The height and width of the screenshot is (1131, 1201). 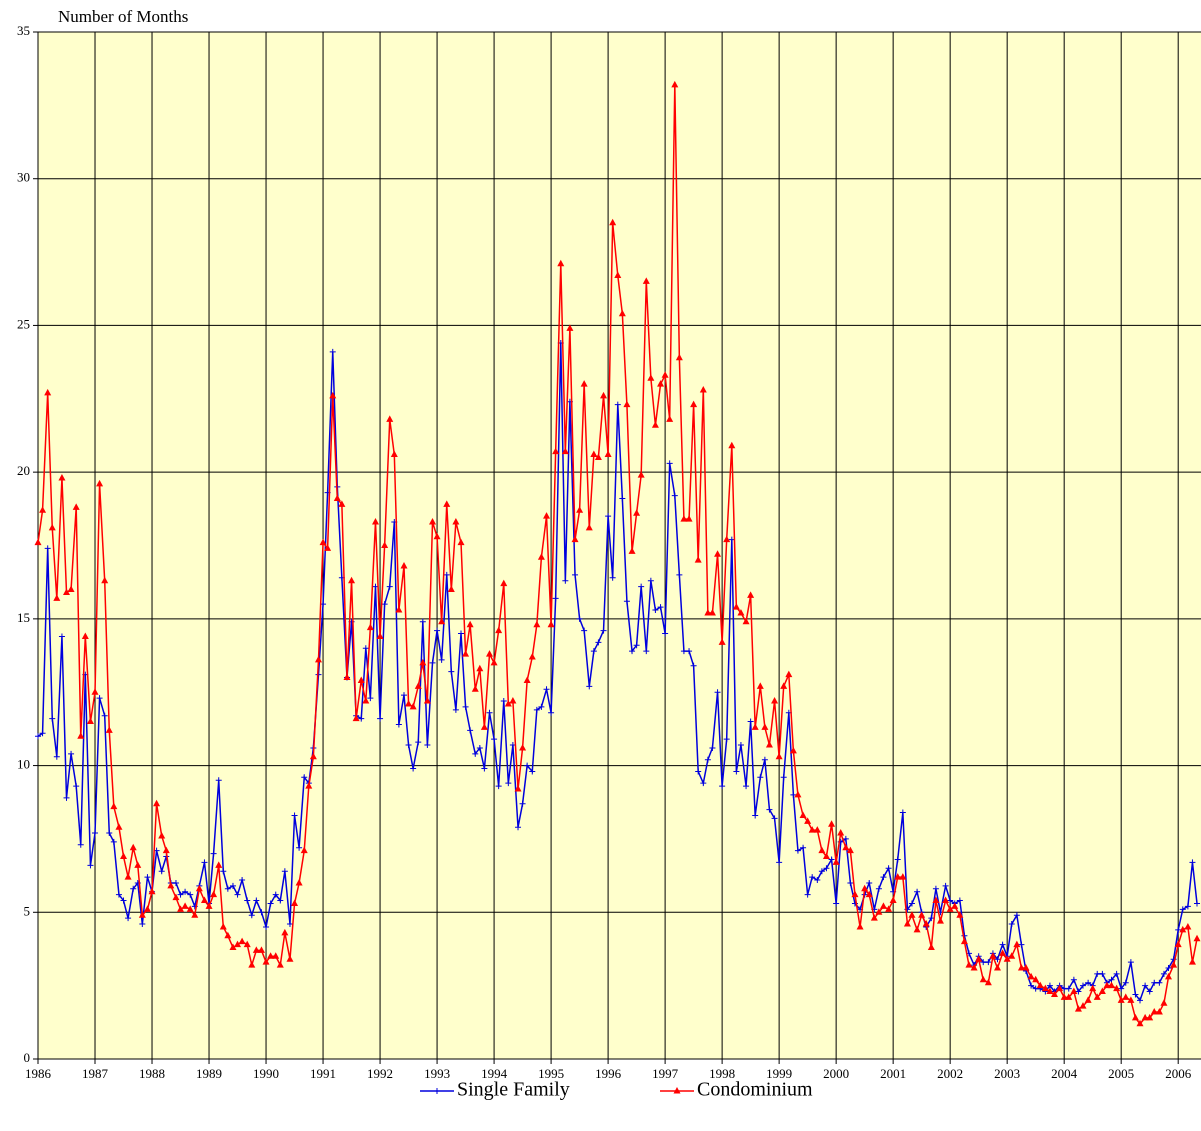 What do you see at coordinates (722, 1073) in the screenshot?
I see `x-tick-label: 1998` at bounding box center [722, 1073].